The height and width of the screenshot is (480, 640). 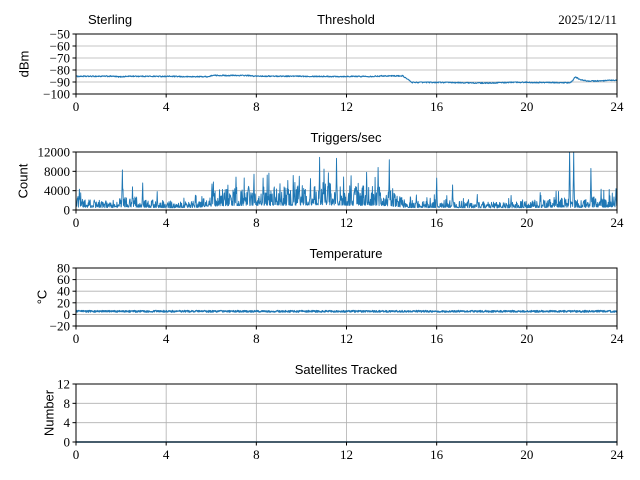 What do you see at coordinates (346, 311) in the screenshot?
I see `series-temperature_c` at bounding box center [346, 311].